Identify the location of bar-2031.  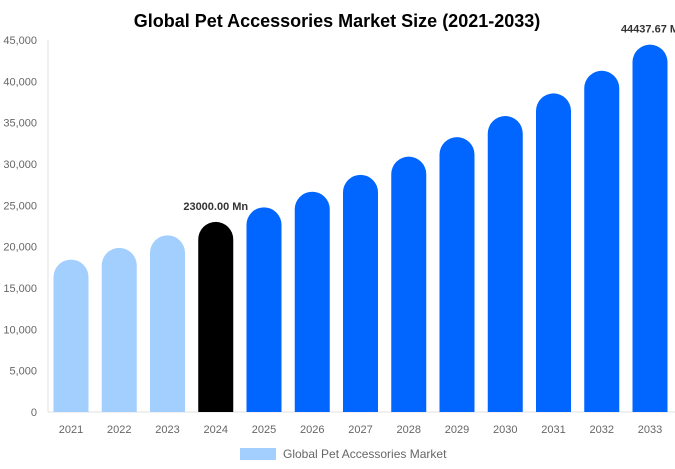
(553, 253).